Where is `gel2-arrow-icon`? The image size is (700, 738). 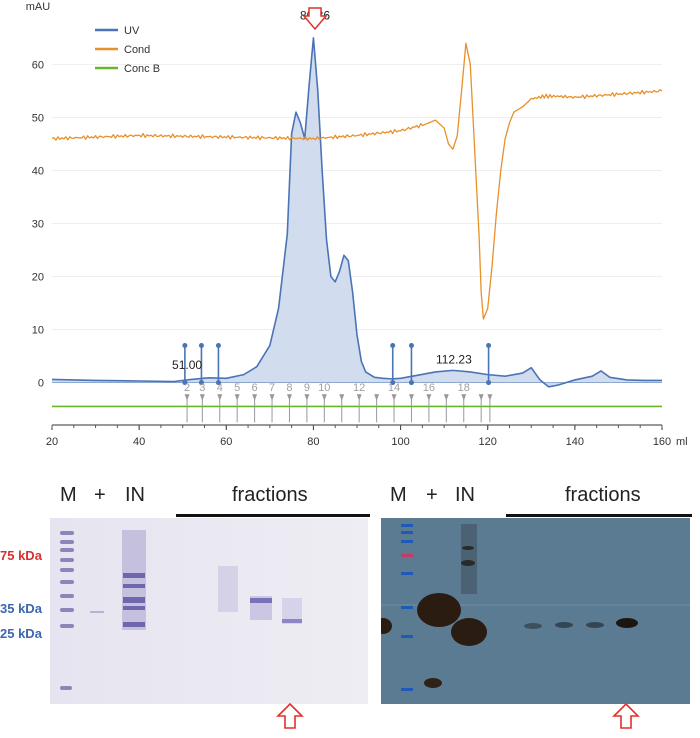 gel2-arrow-icon is located at coordinates (626, 715).